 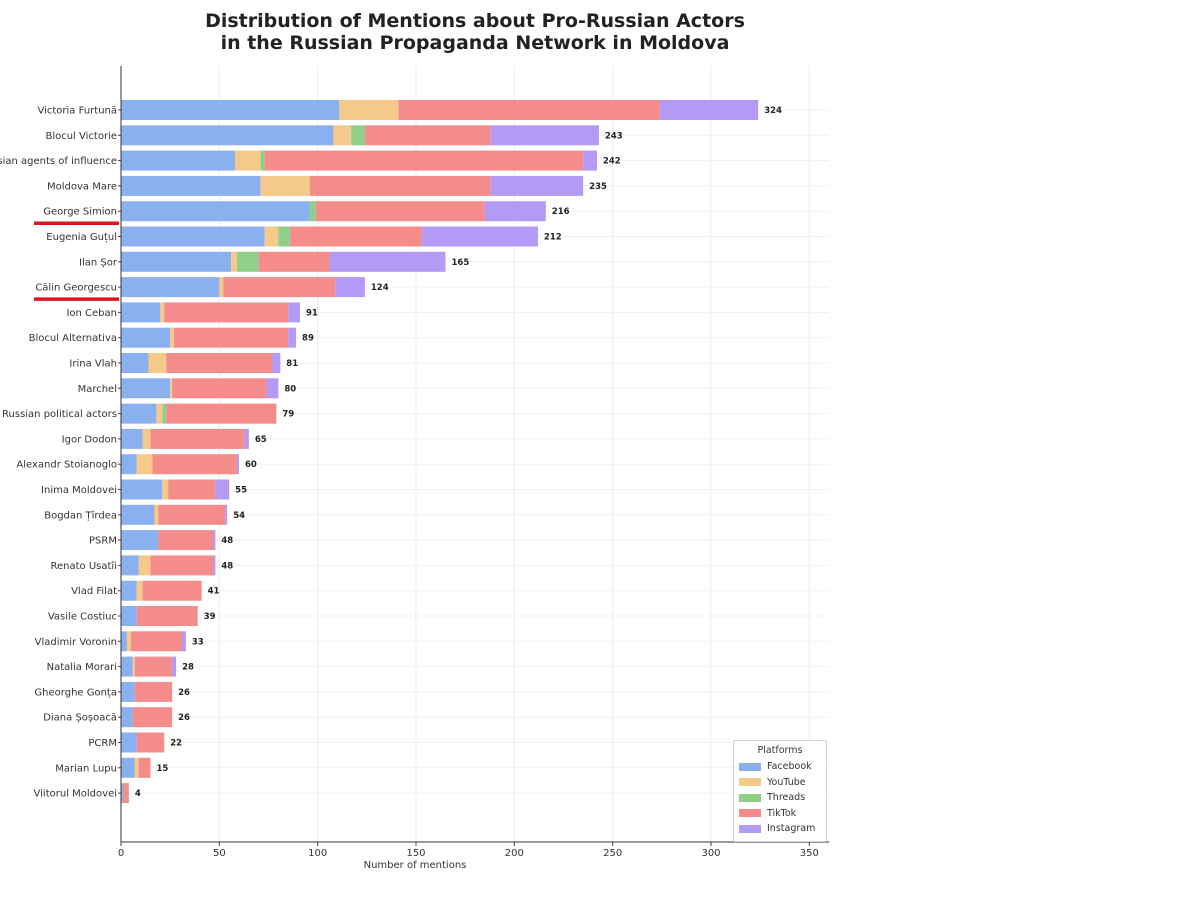 I want to click on bar-segment-youtube-renato-usatii, so click(x=144, y=565).